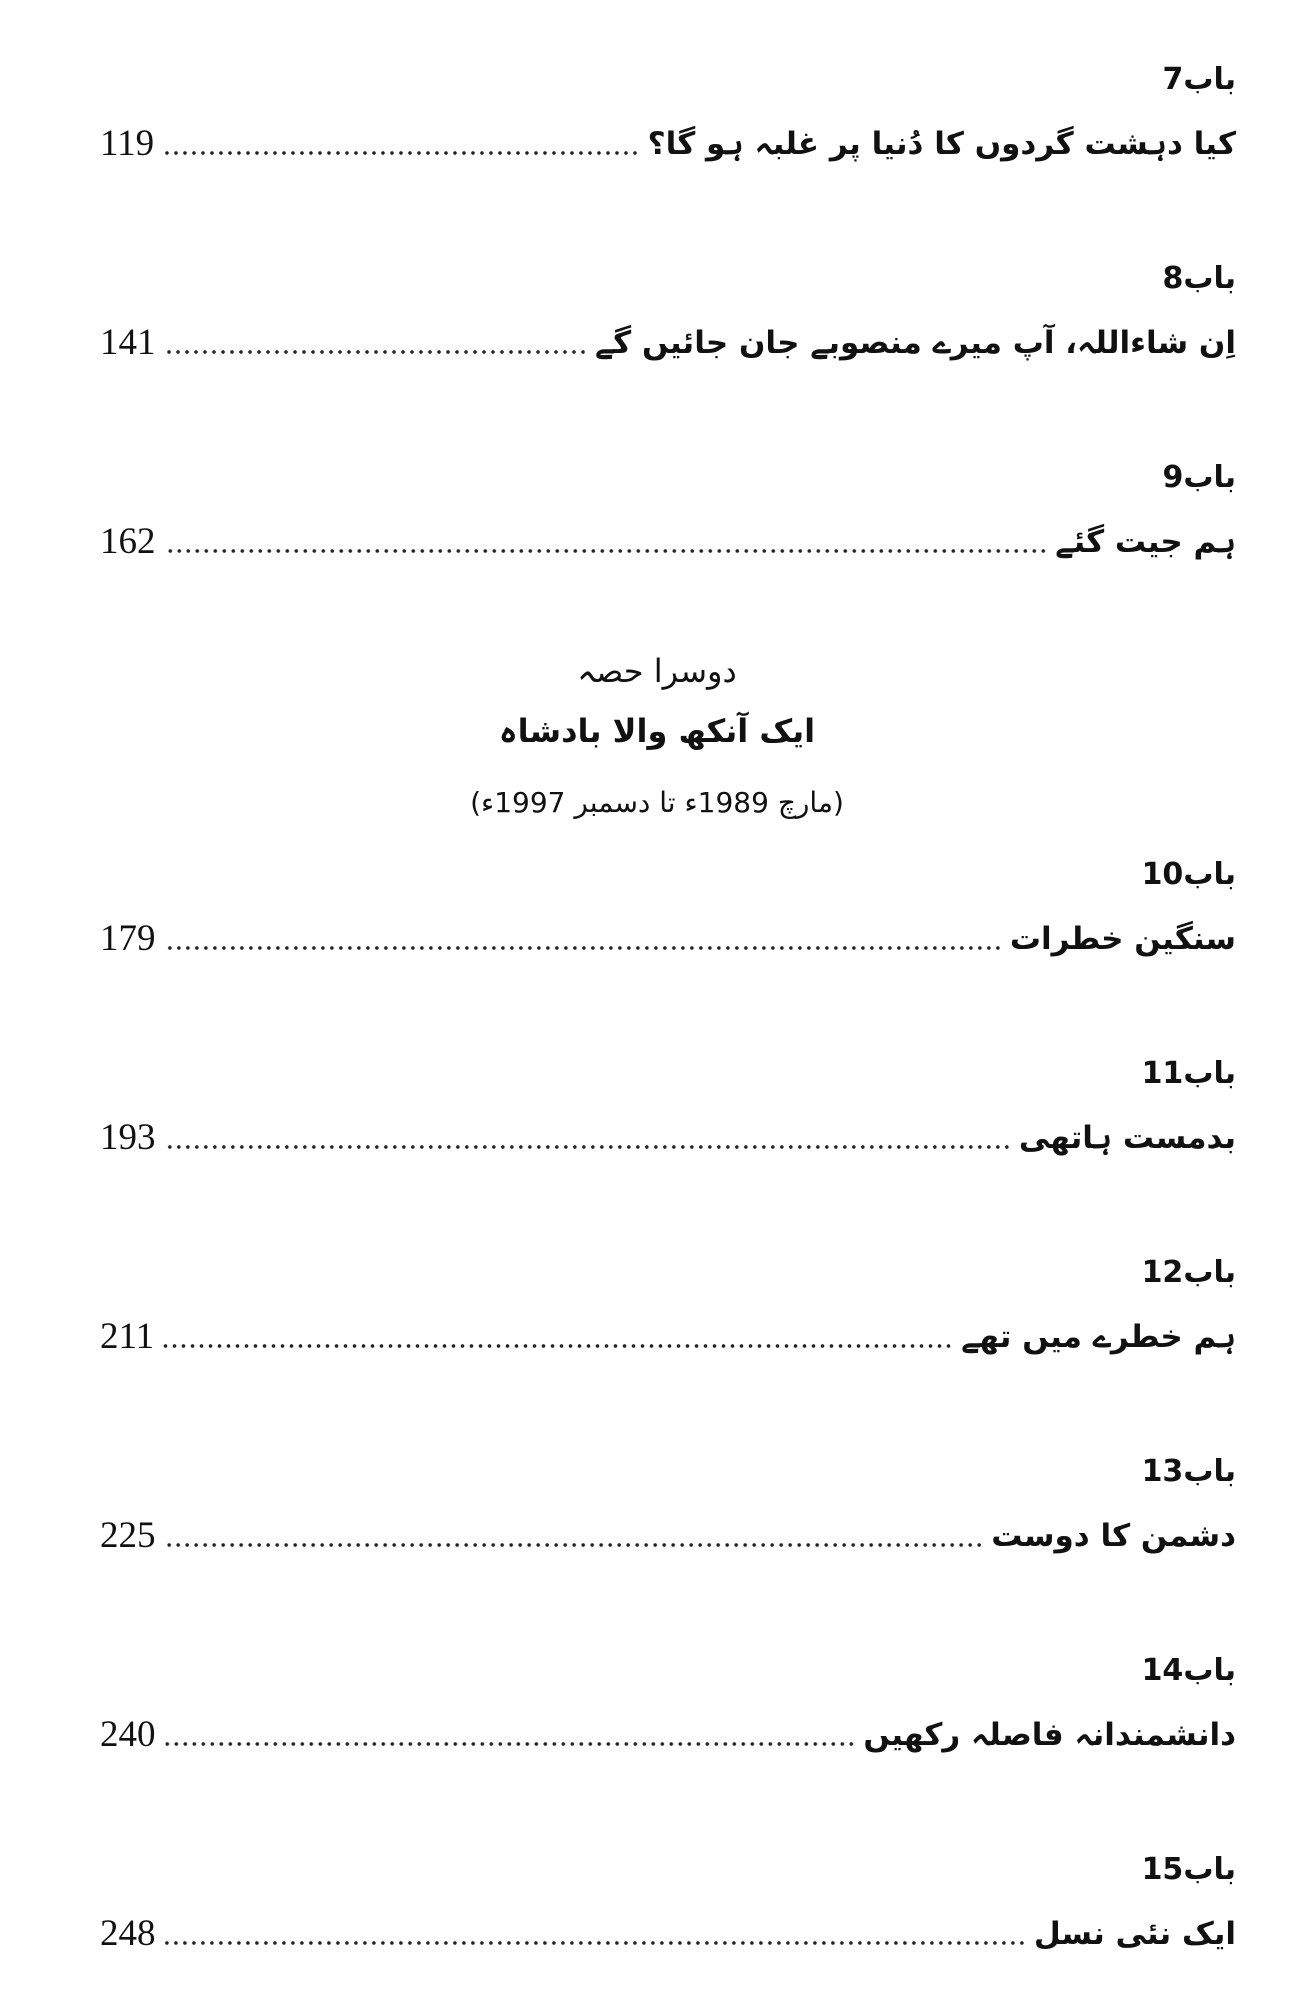 Image resolution: width=1314 pixels, height=2000 pixels. I want to click on page-number: 225, so click(128, 1535).